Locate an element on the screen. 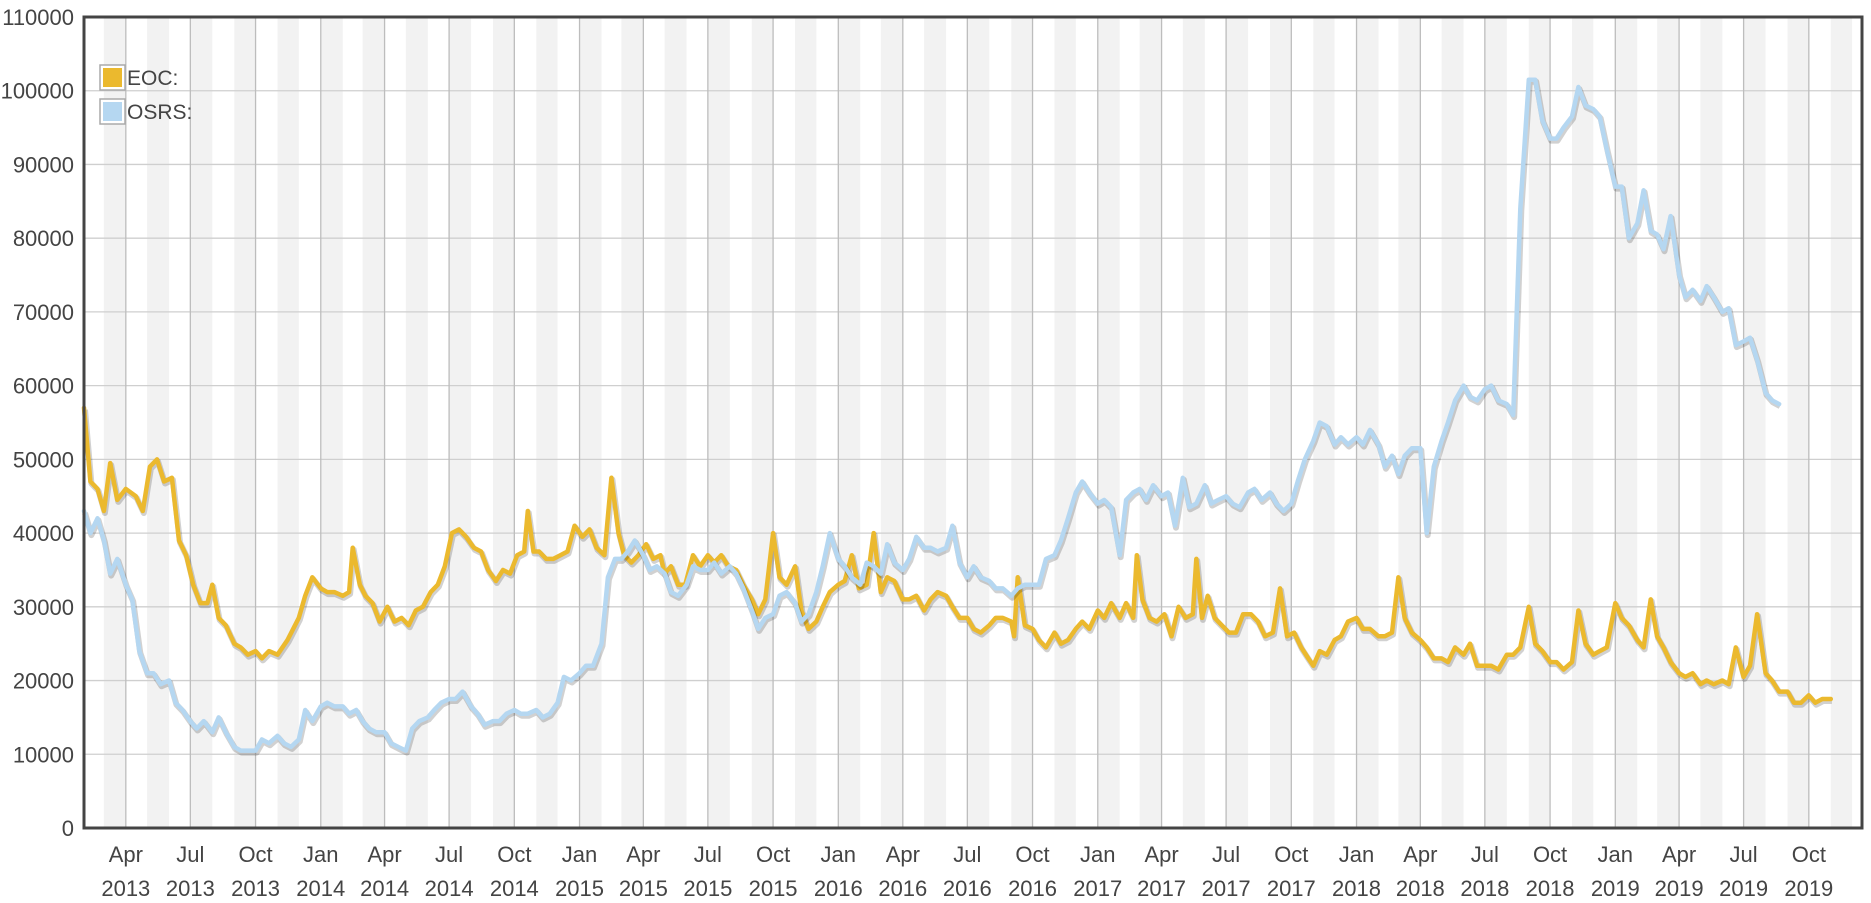 The image size is (1871, 903). y-tick-label: 80000 is located at coordinates (43, 238).